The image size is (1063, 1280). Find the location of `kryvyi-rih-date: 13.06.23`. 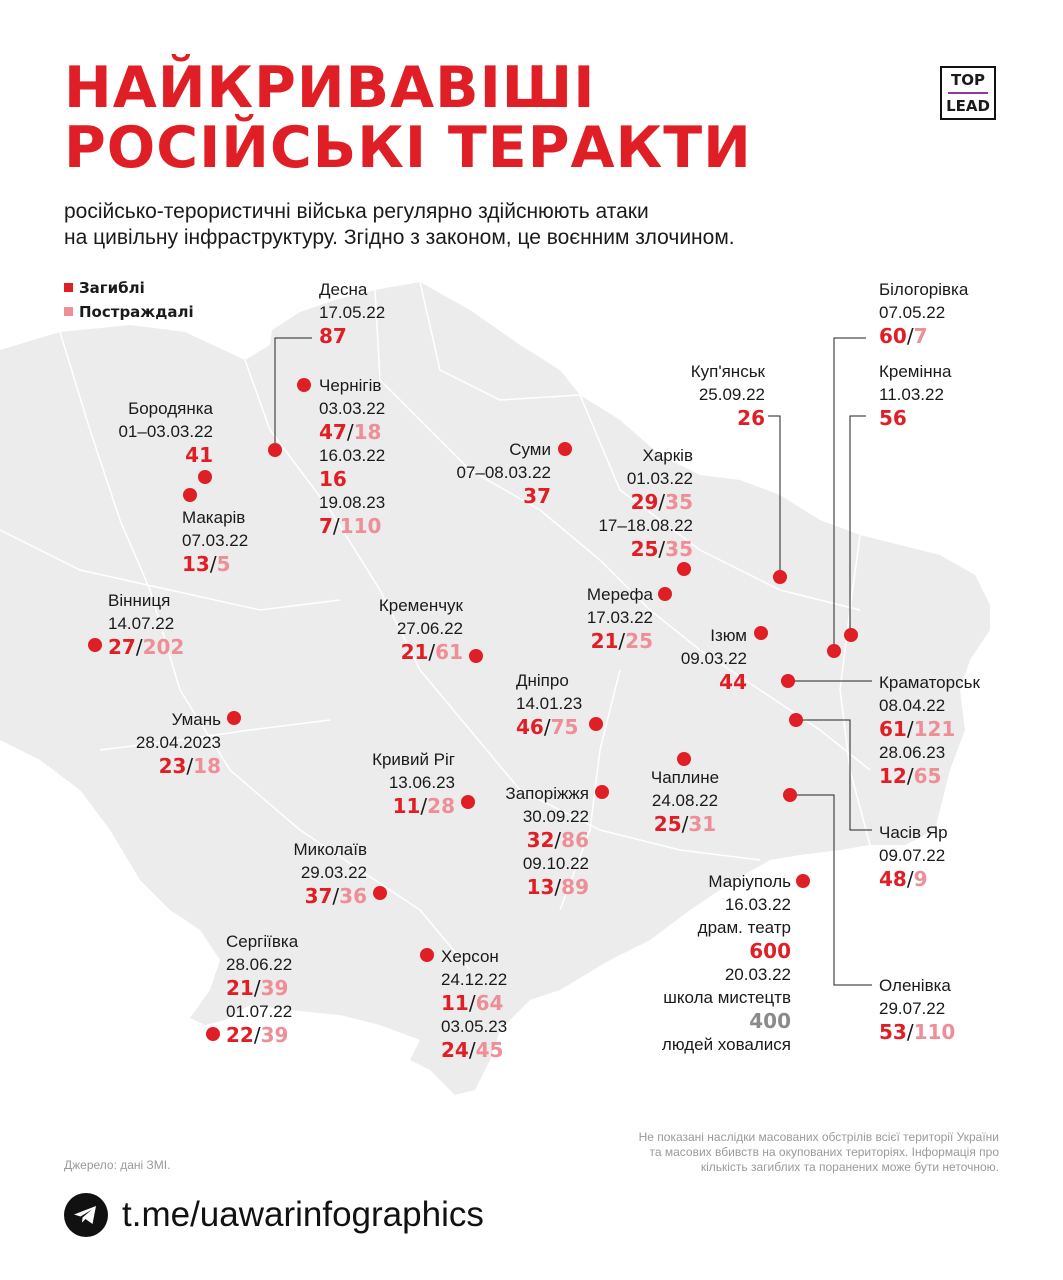

kryvyi-rih-date: 13.06.23 is located at coordinates (421, 782).